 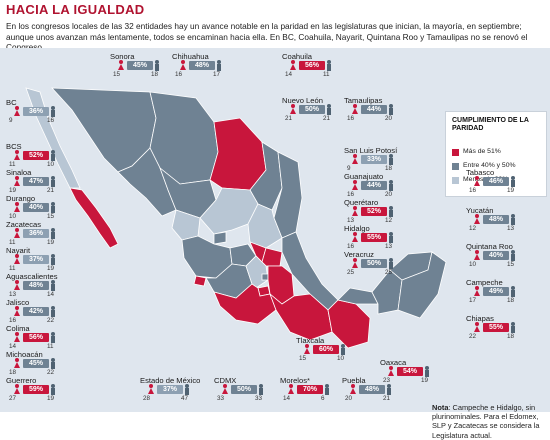 What do you see at coordinates (200, 281) in the screenshot?
I see `map-region-colima` at bounding box center [200, 281].